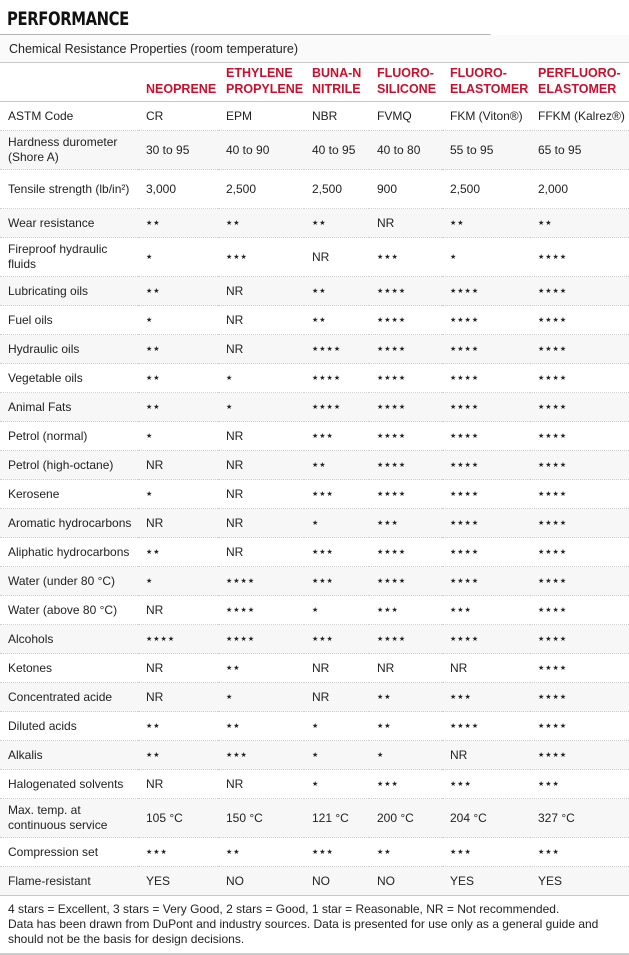 This screenshot has height=955, width=629. What do you see at coordinates (405, 189) in the screenshot?
I see `cell-value: 900` at bounding box center [405, 189].